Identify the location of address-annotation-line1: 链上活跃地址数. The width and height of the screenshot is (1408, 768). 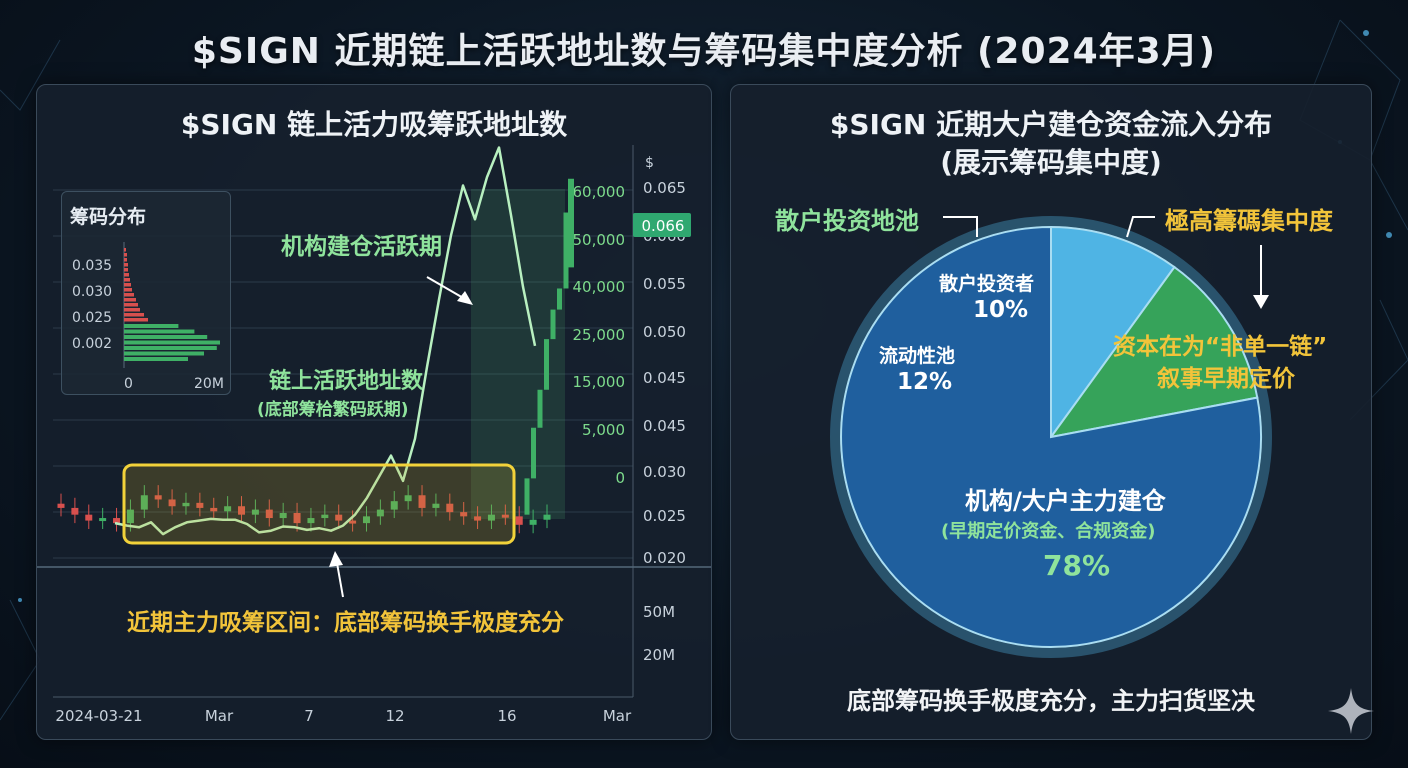
(346, 381).